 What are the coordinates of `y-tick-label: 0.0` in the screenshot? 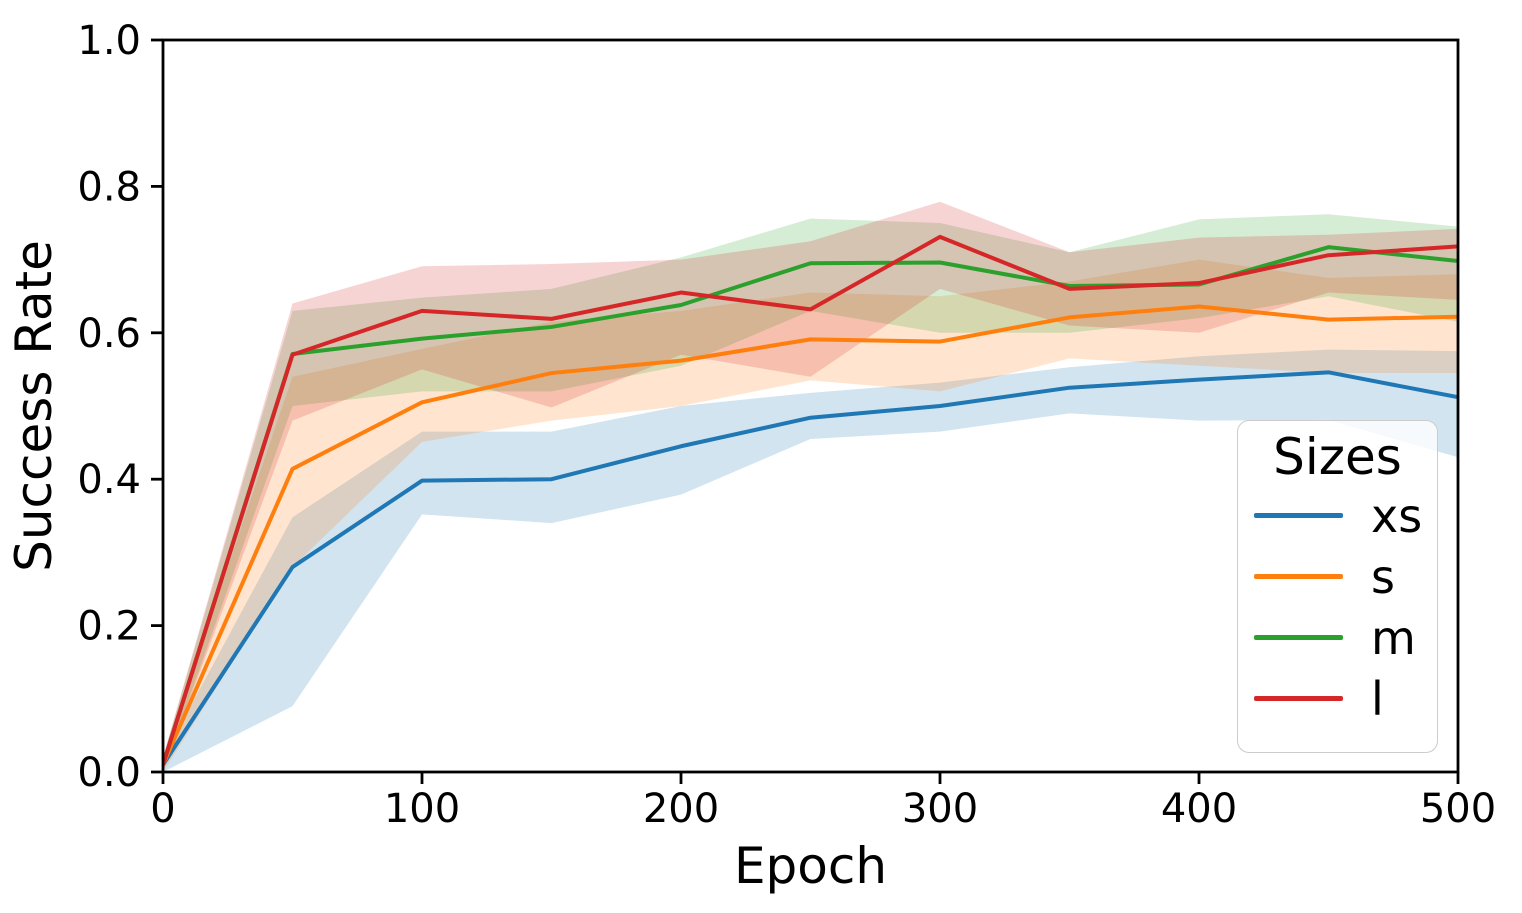 It's located at (109, 773).